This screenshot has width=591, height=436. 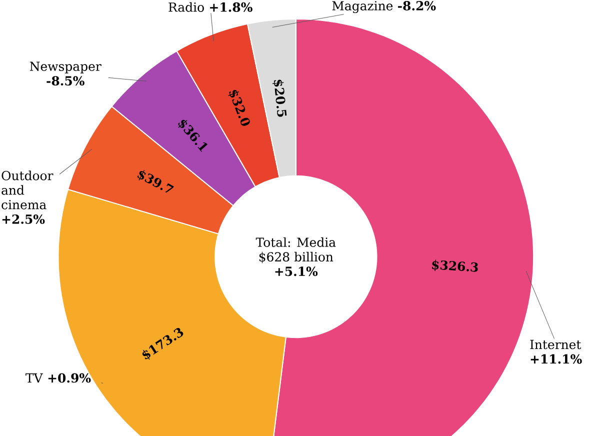 I want to click on text: Total: Media, so click(x=296, y=242).